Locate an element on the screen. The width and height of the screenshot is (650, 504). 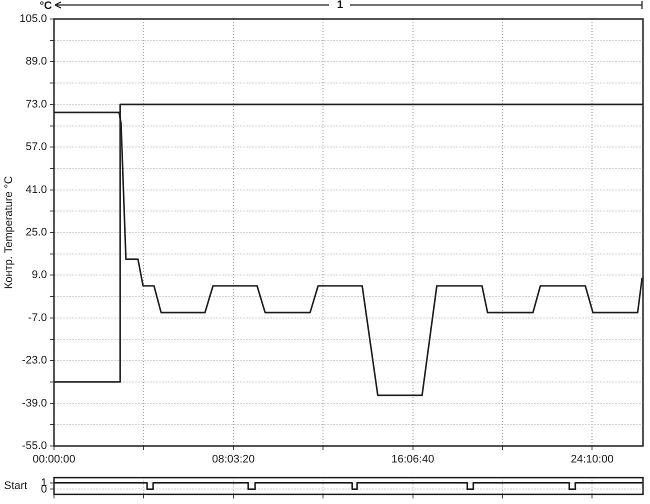
x-tick-label: 00:00:00 is located at coordinates (54, 460).